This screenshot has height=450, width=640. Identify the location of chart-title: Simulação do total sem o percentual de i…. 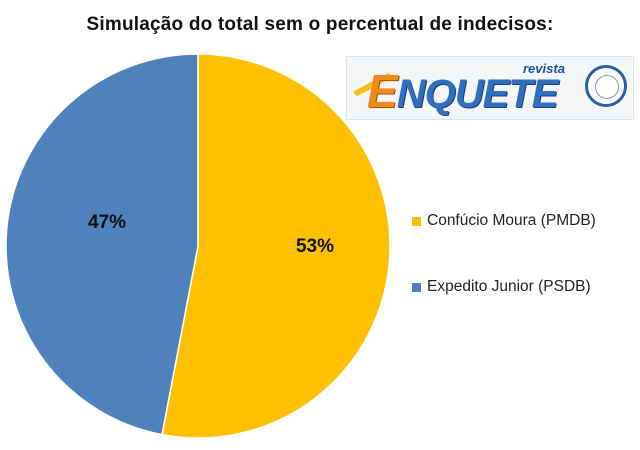
(320, 24).